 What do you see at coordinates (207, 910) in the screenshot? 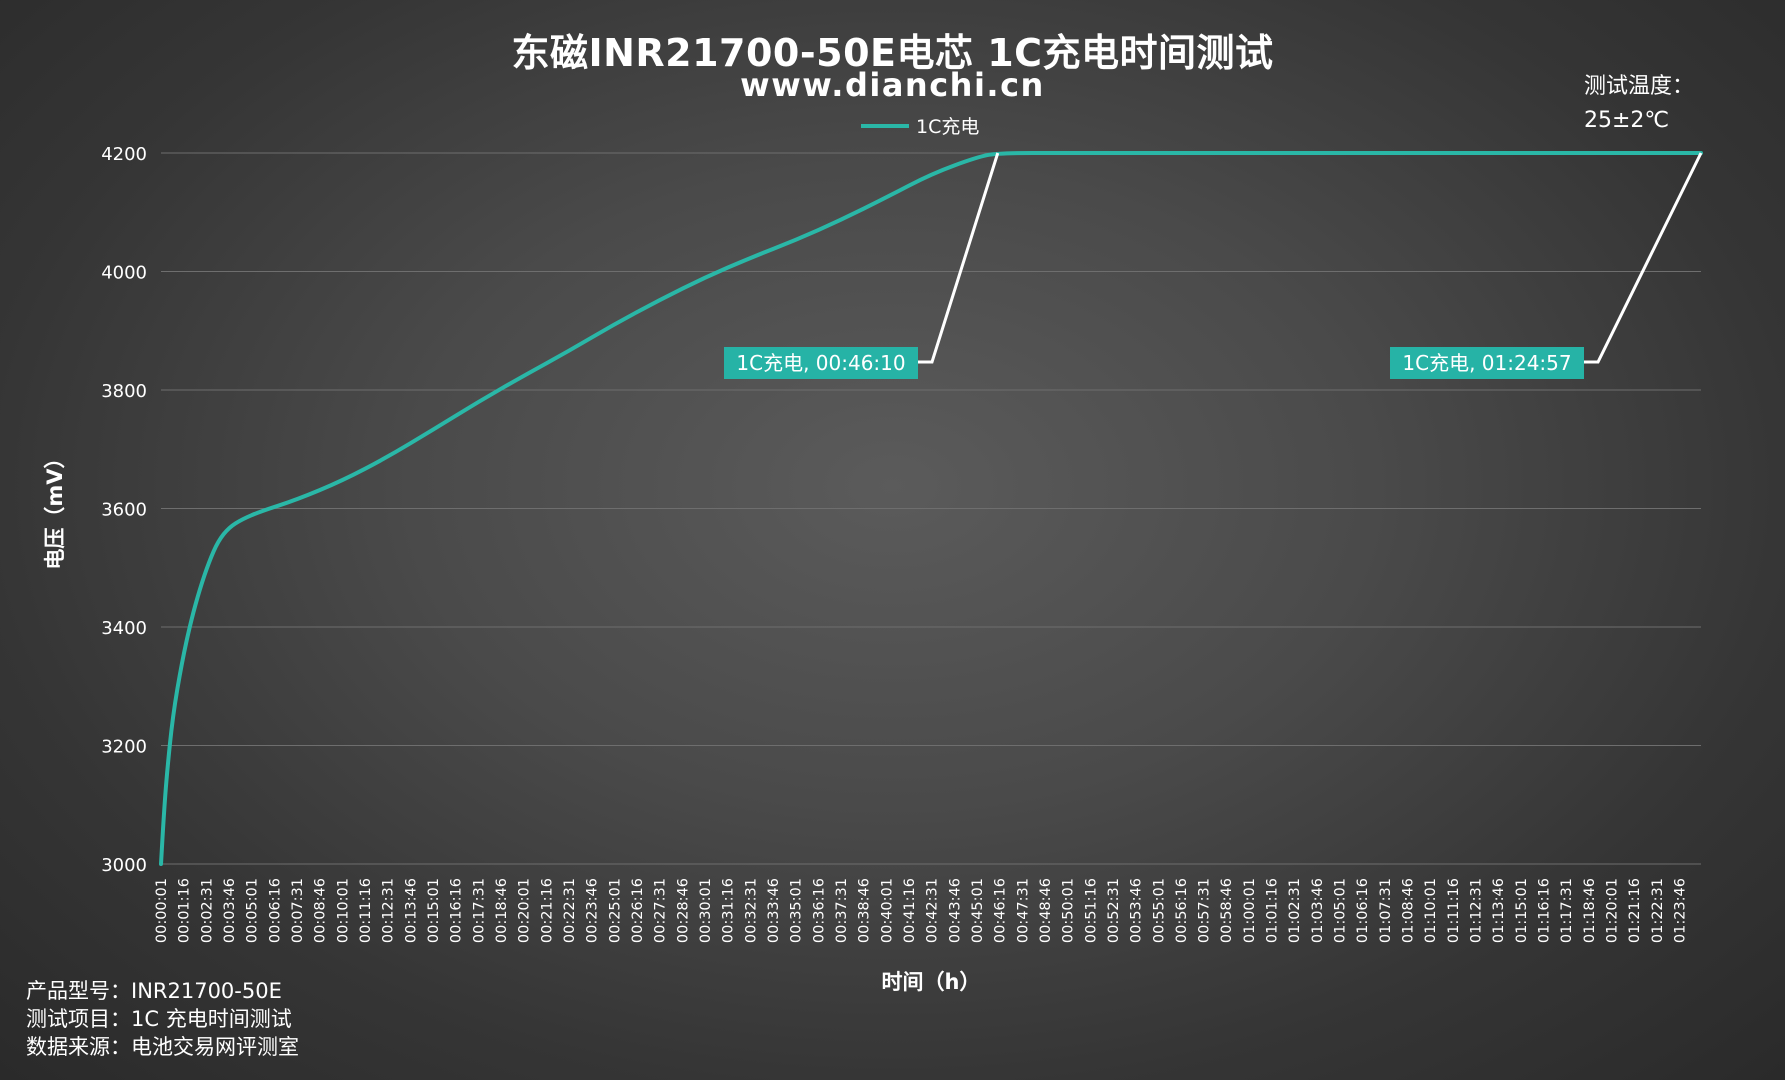
I see `x-tick-label: 00:02:31` at bounding box center [207, 910].